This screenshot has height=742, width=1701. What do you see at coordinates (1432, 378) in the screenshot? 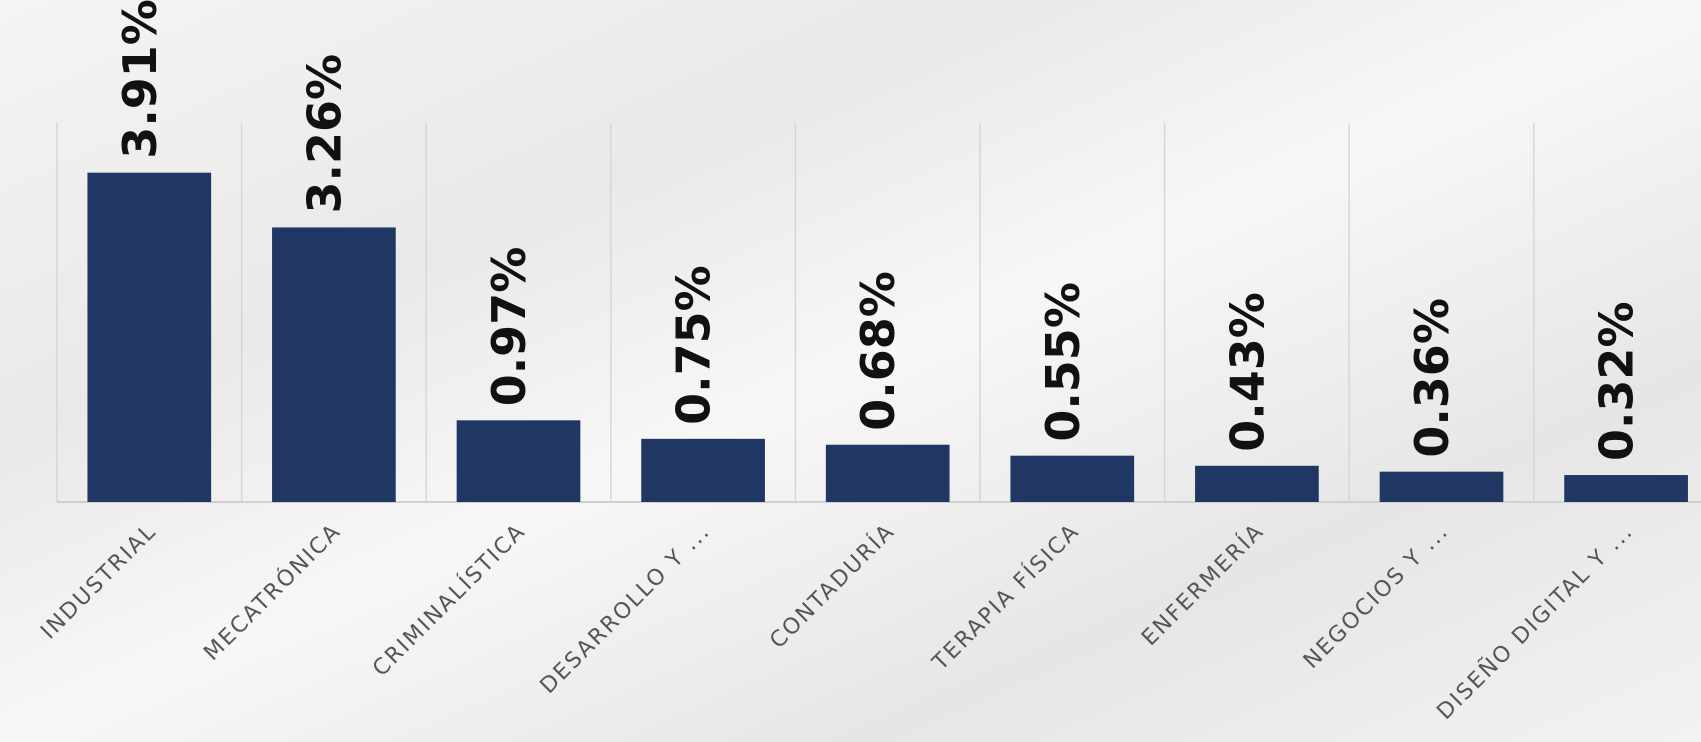
I see `value-label: 0.36%` at bounding box center [1432, 378].